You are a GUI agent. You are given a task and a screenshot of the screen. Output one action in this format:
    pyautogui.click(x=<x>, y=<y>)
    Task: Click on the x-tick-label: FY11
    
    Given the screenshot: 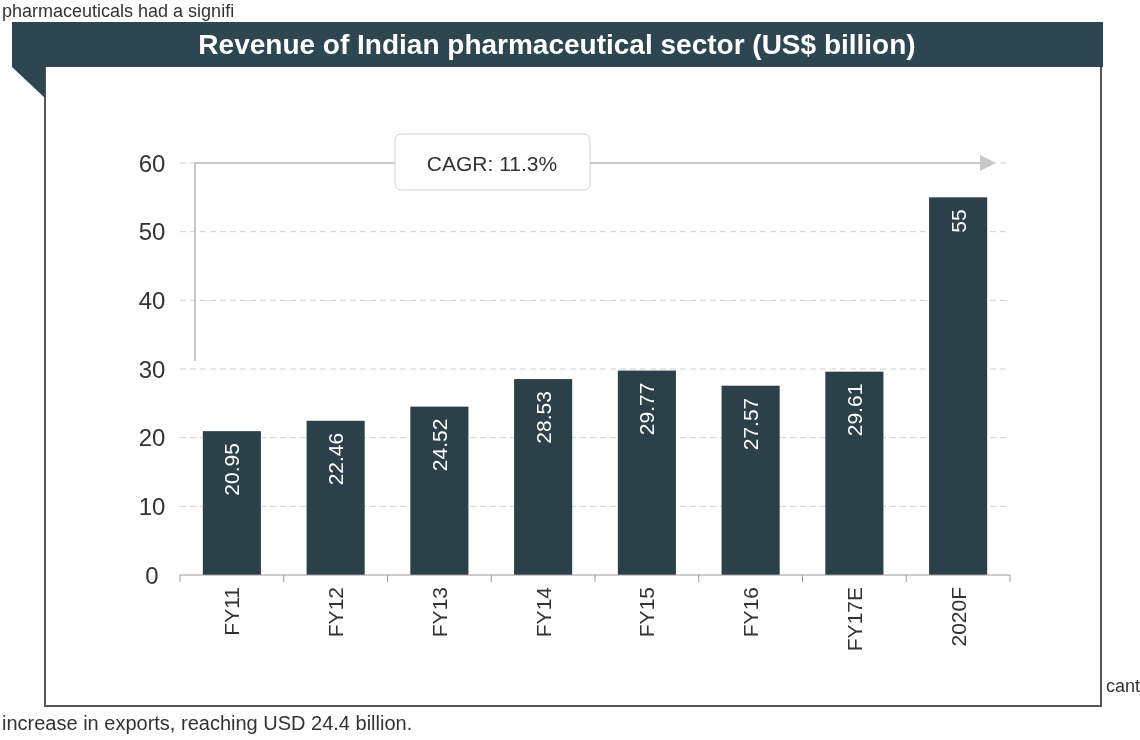 What is the action you would take?
    pyautogui.click(x=232, y=611)
    